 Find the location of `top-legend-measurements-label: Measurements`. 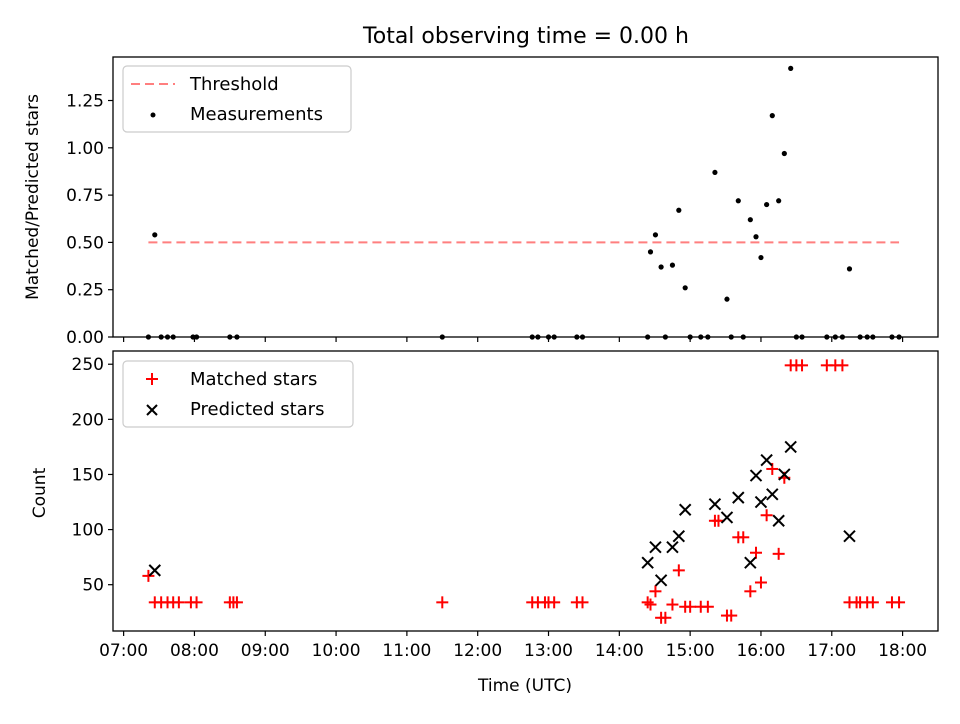

top-legend-measurements-label: Measurements is located at coordinates (256, 114).